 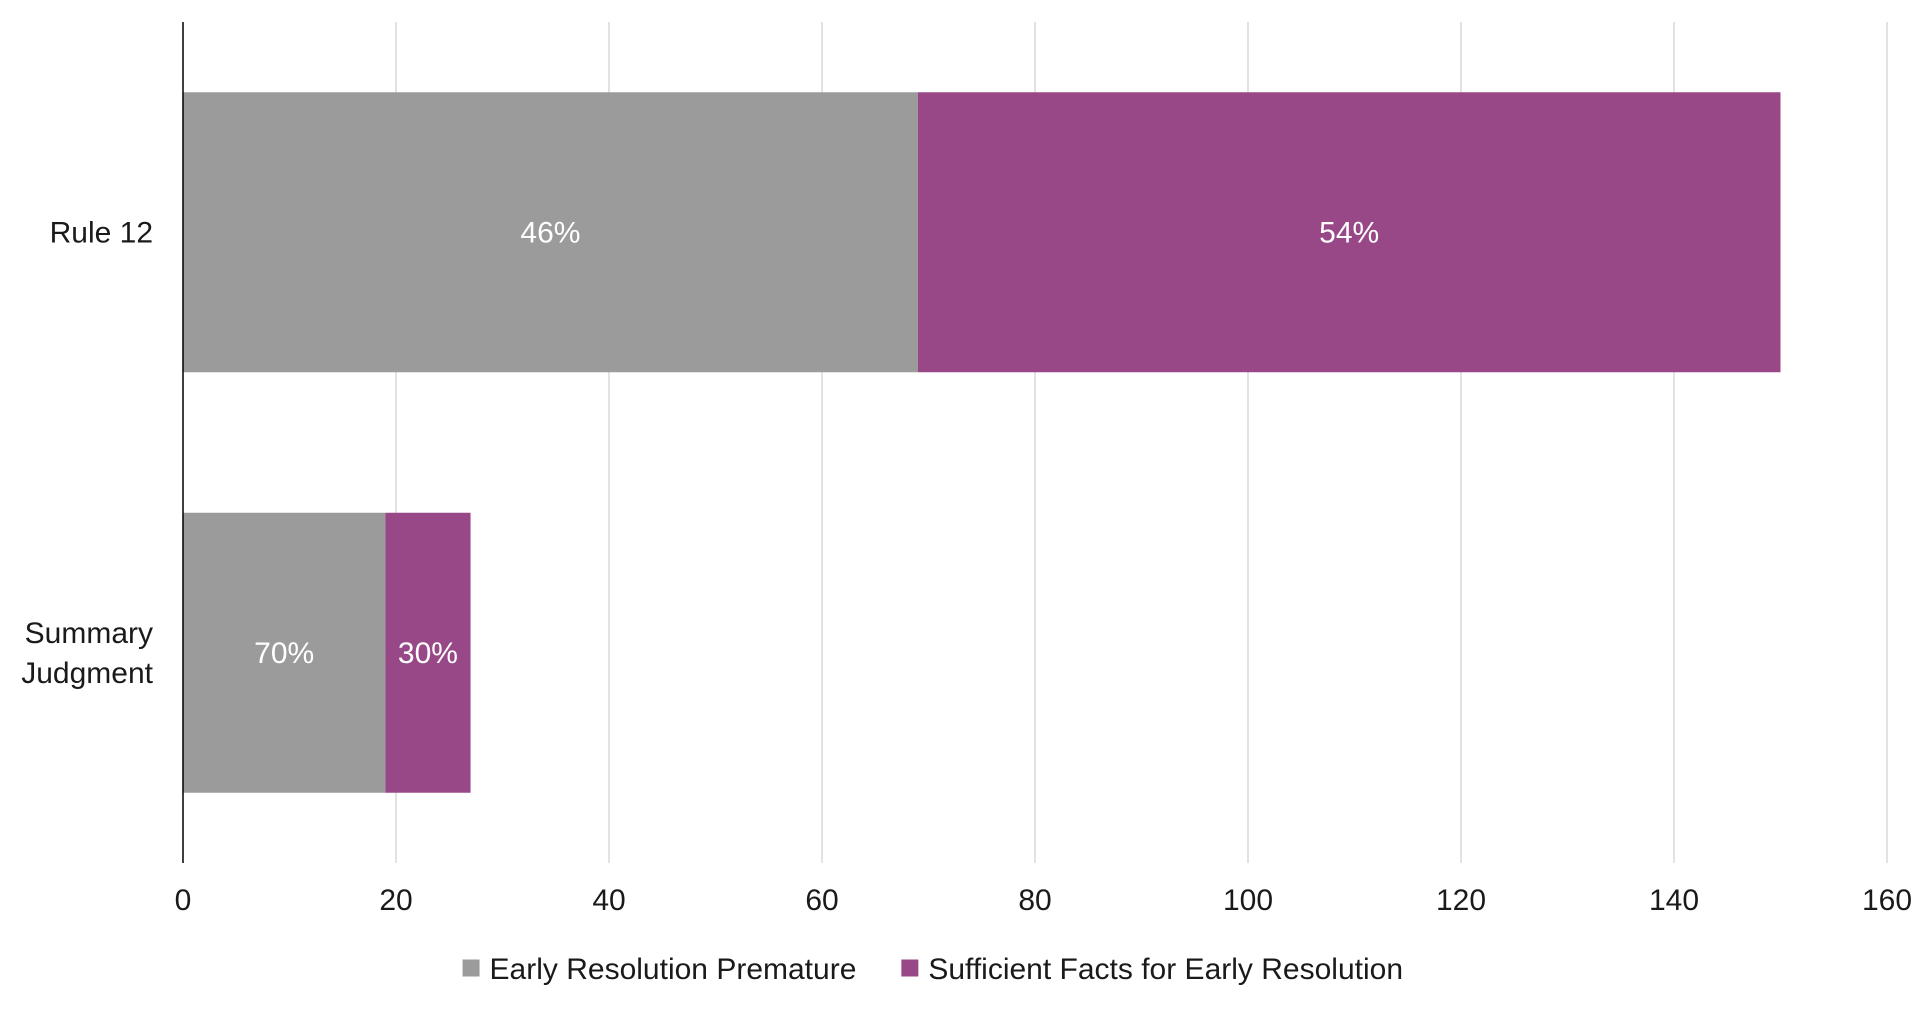 What do you see at coordinates (87, 653) in the screenshot?
I see `category-label: SummaryJudgment` at bounding box center [87, 653].